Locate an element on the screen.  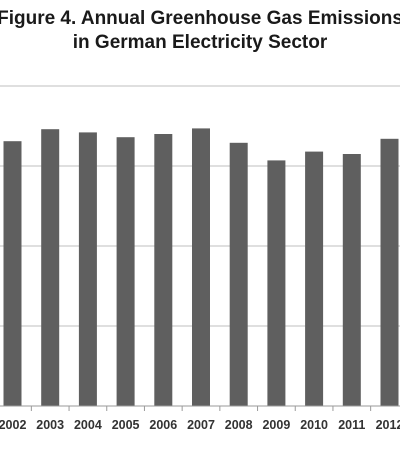
x-tick-label-2002: 2002 is located at coordinates (13, 425).